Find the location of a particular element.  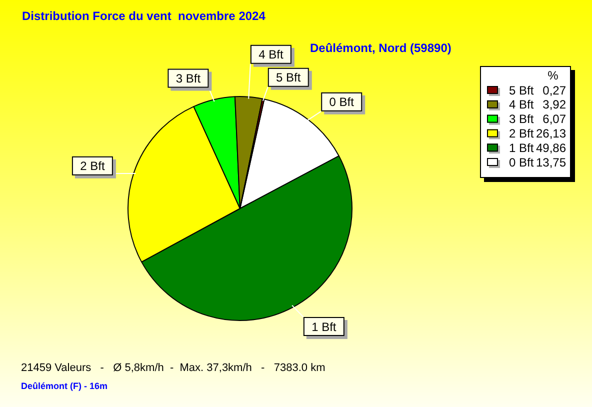

legend-label: 5 Bft is located at coordinates (521, 90).